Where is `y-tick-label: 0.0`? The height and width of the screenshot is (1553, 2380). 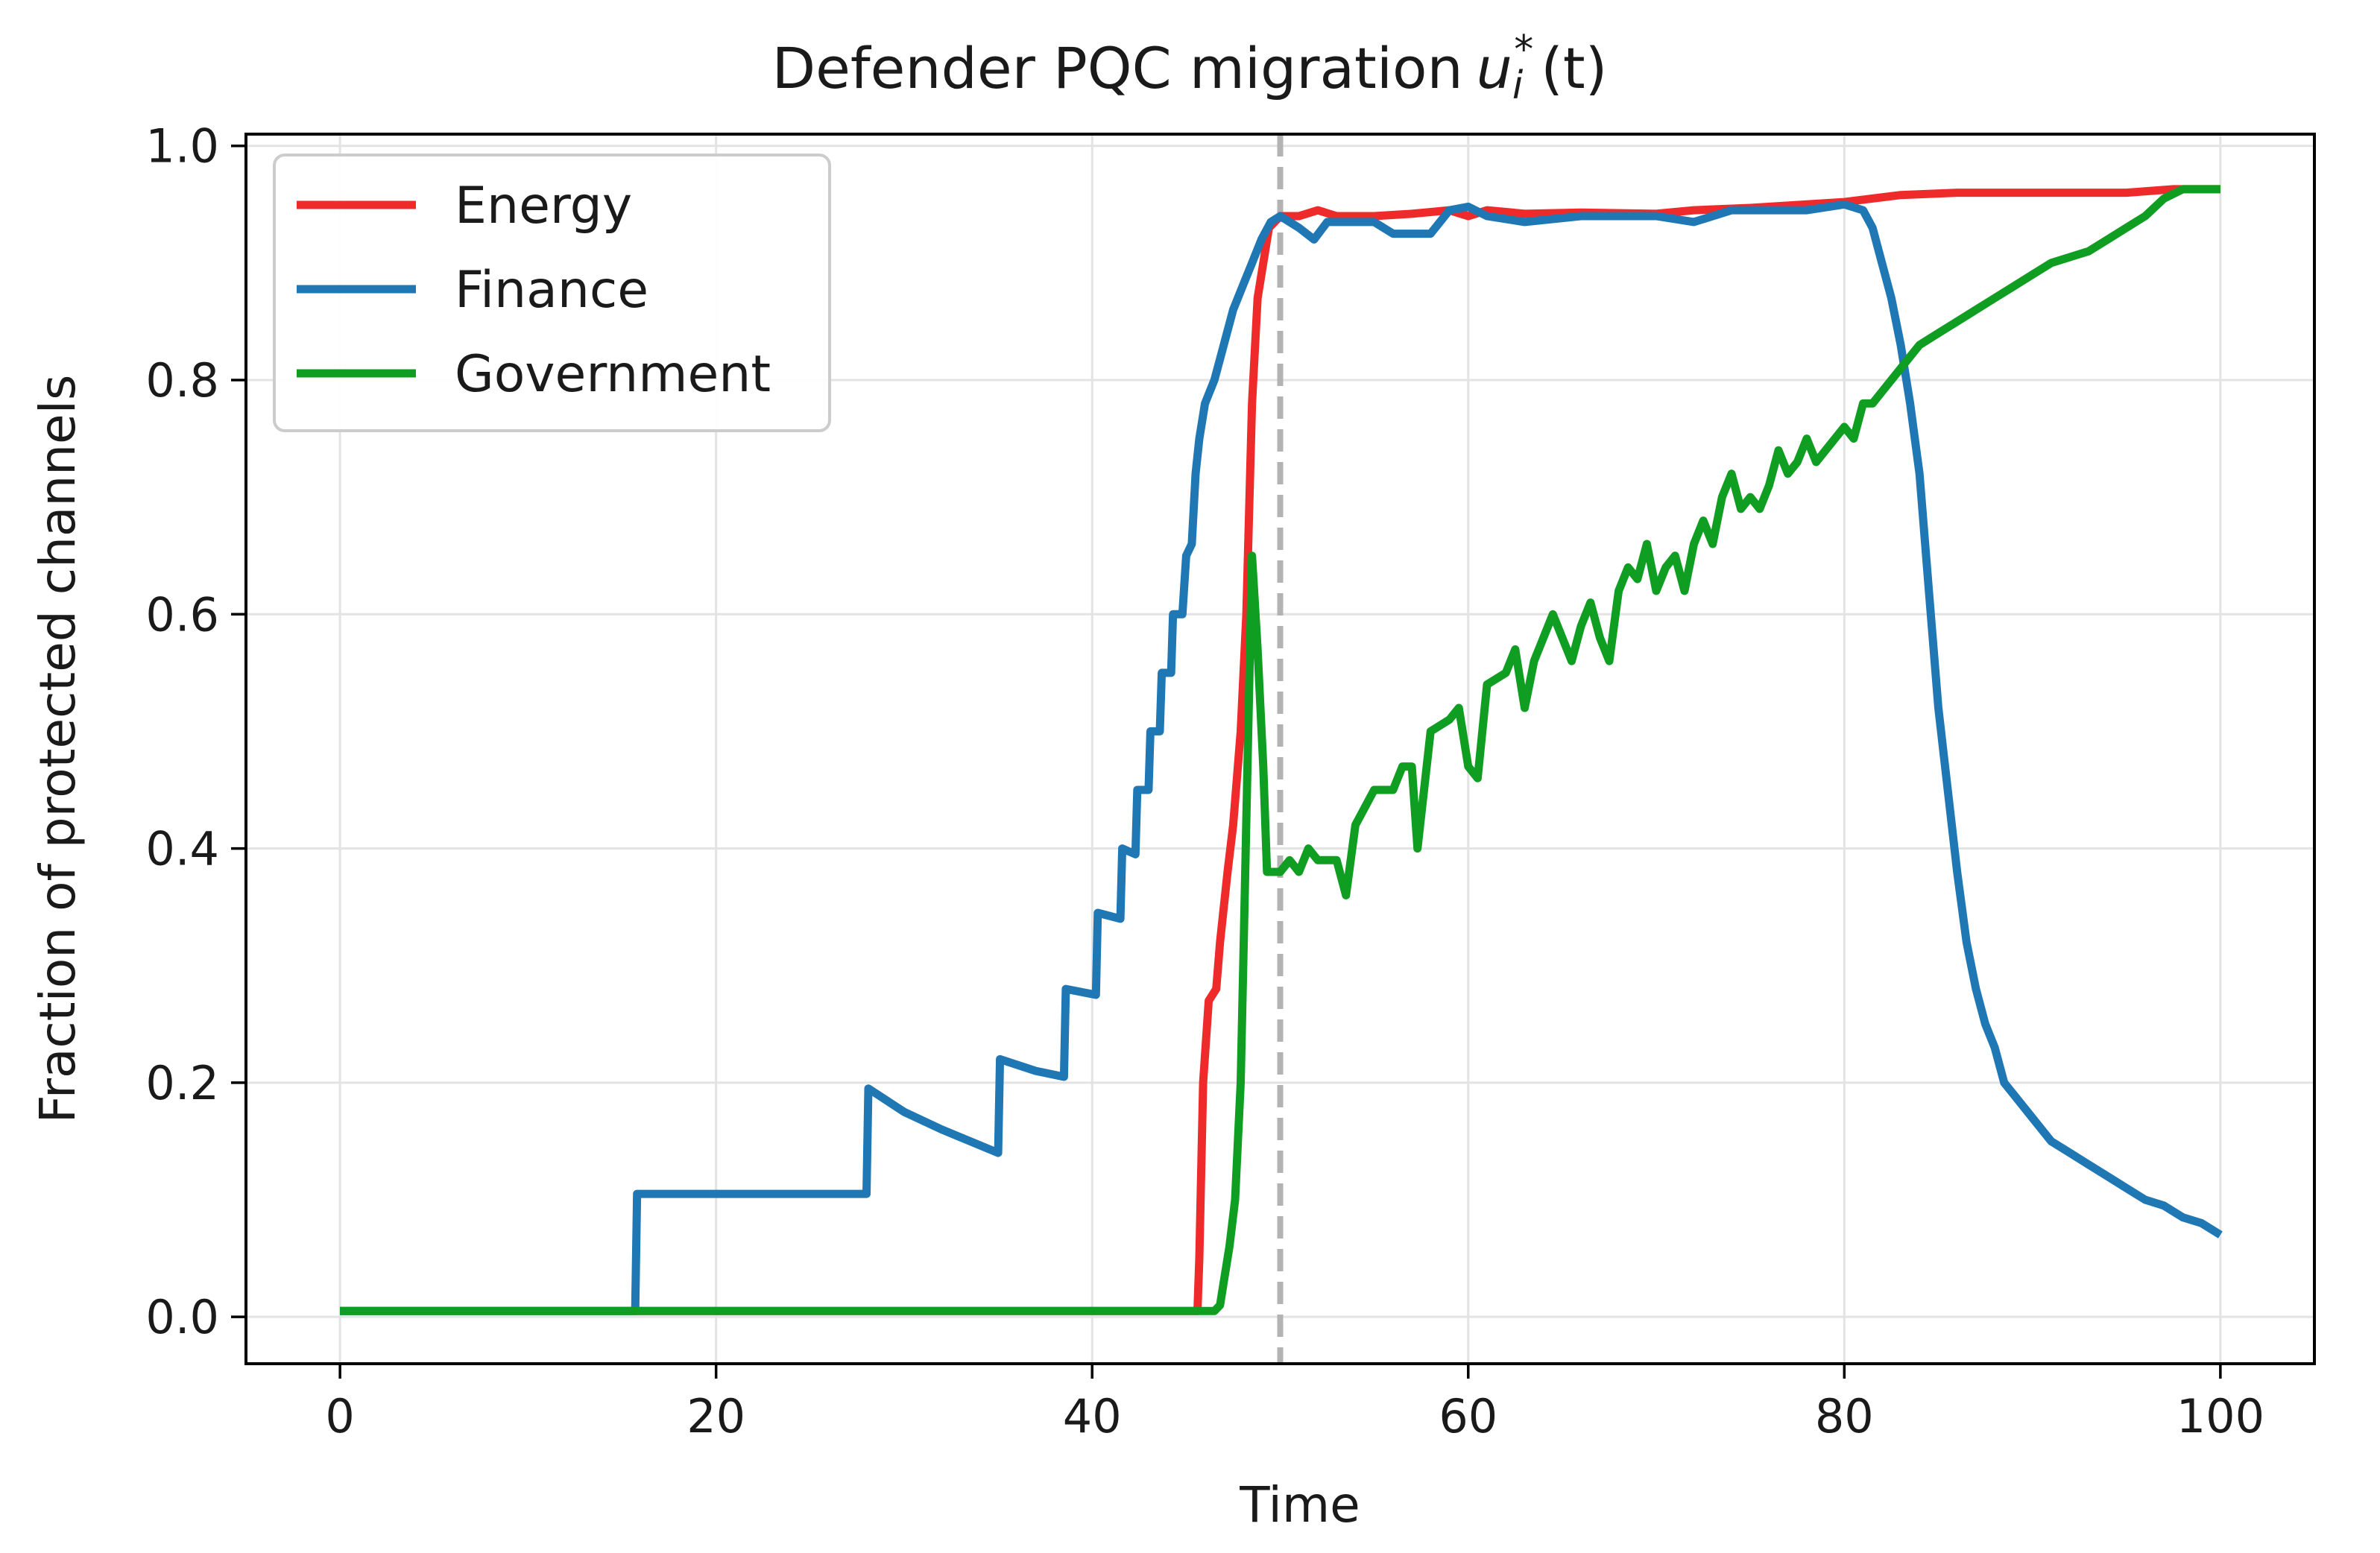
y-tick-label: 0.0 is located at coordinates (182, 1317).